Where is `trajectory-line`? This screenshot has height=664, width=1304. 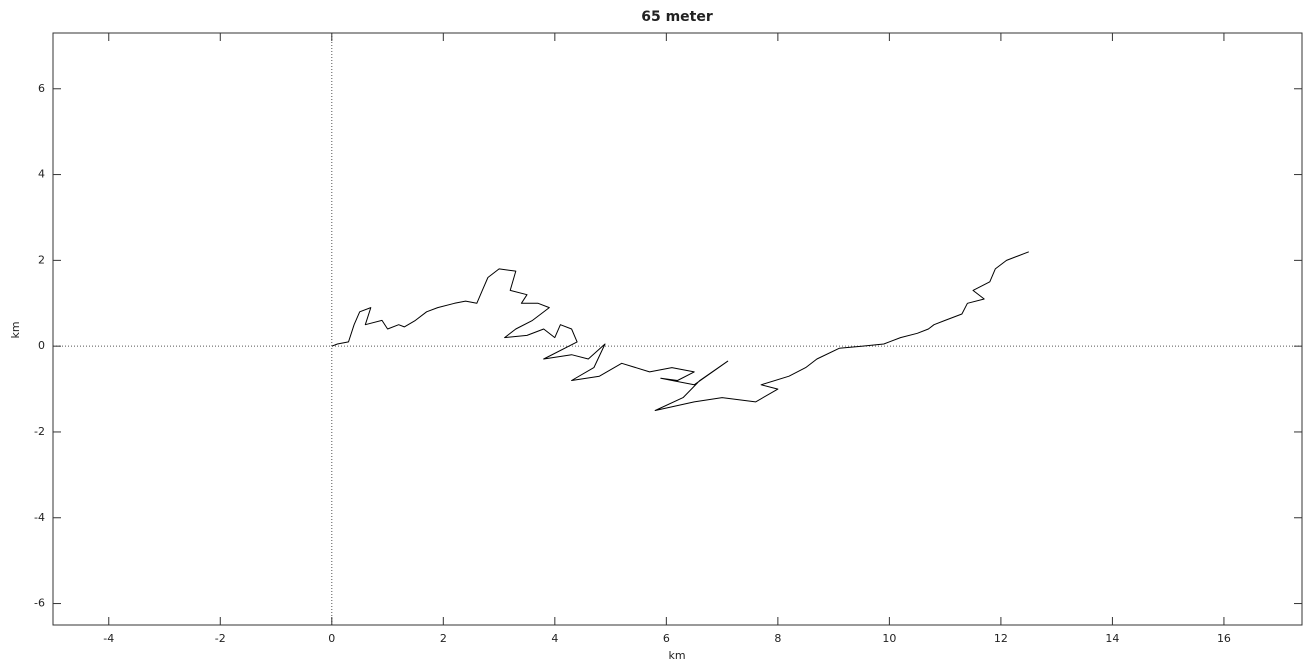 trajectory-line is located at coordinates (680, 331).